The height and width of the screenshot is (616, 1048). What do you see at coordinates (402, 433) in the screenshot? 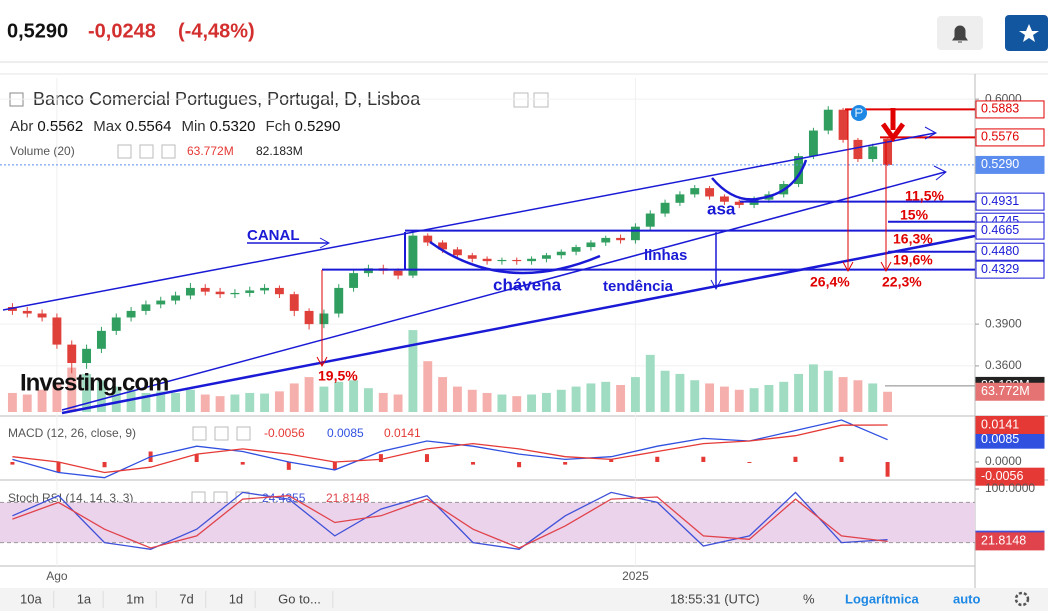
I see `signal-value: 0.0141` at bounding box center [402, 433].